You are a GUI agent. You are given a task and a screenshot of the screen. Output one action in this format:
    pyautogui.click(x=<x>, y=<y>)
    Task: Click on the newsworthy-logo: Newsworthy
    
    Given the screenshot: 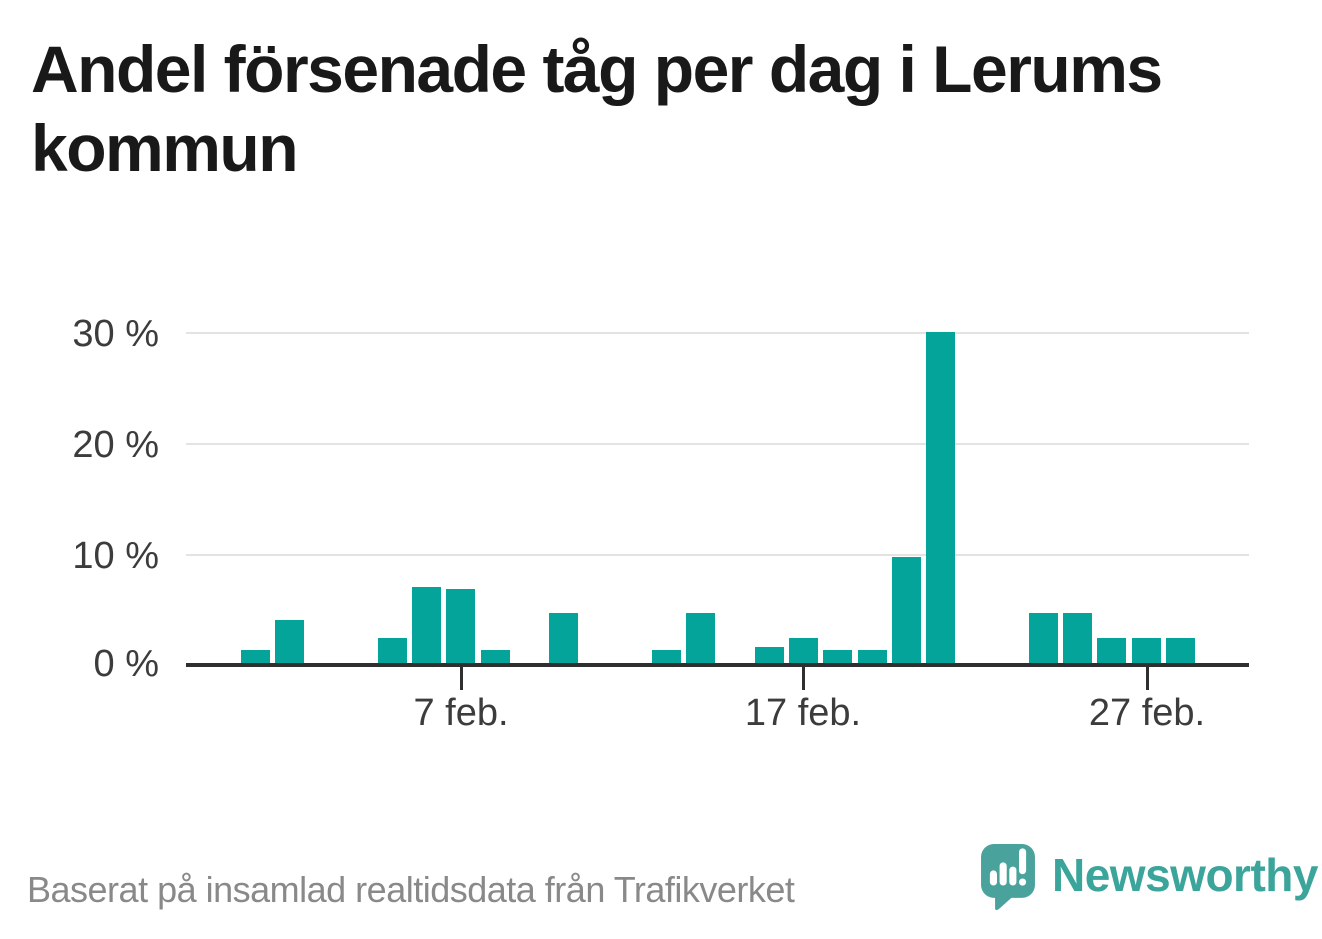 What is the action you would take?
    pyautogui.click(x=1149, y=877)
    